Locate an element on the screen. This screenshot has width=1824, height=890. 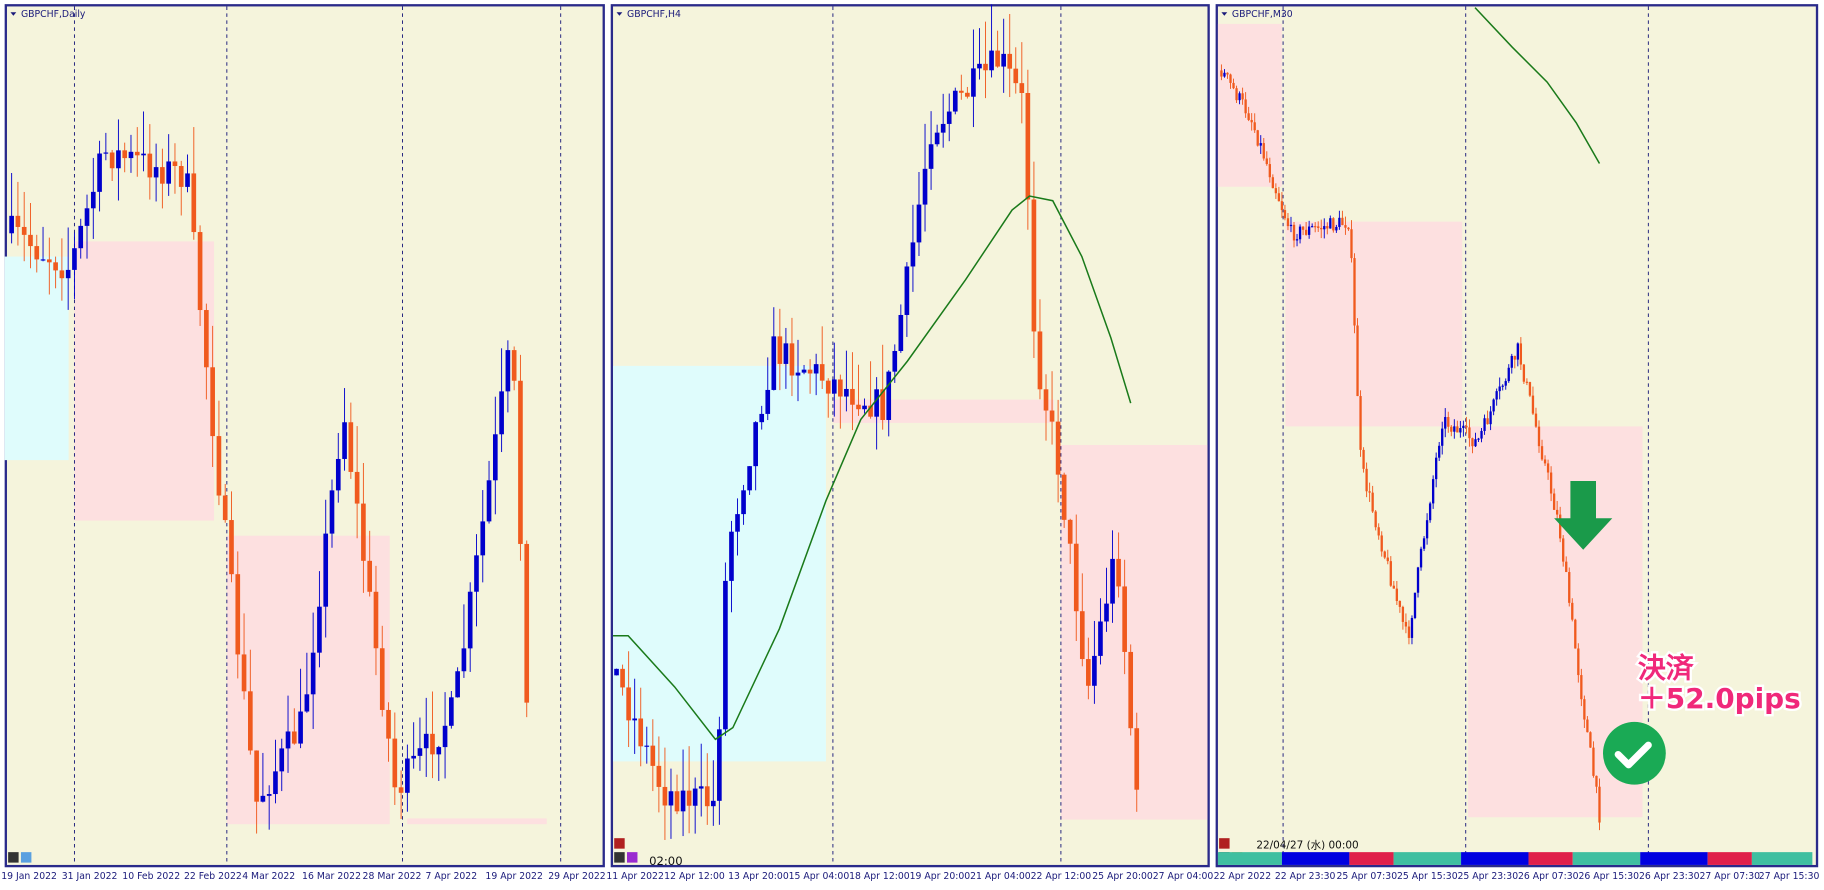
x-axis-label: 26 Apr 23:30 is located at coordinates (1669, 876).